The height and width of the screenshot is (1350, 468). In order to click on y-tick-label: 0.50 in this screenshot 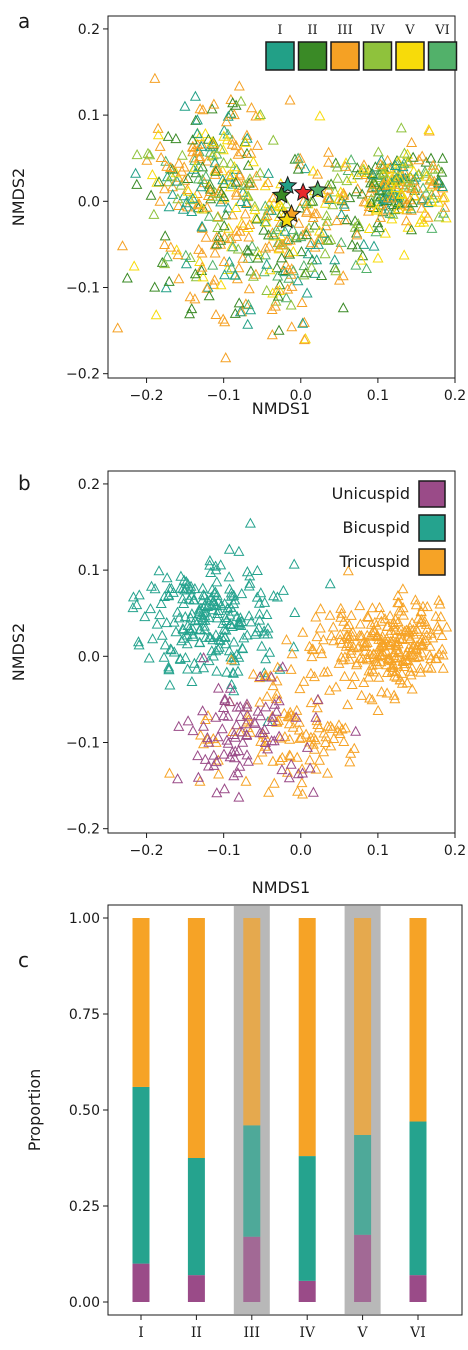, I will do `click(84, 1111)`.